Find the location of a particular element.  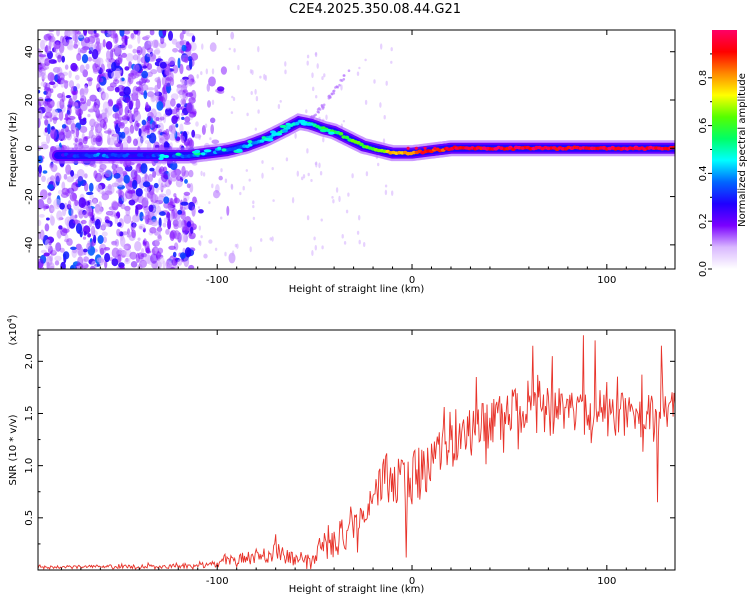

x-tick-label: 100 is located at coordinates (606, 280).